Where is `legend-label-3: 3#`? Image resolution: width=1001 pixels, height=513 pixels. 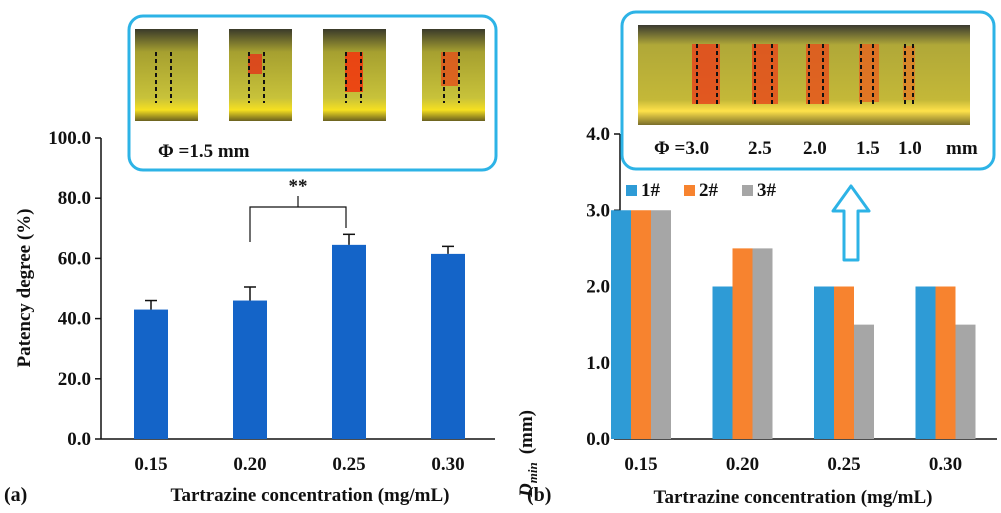
legend-label-3: 3# is located at coordinates (767, 190).